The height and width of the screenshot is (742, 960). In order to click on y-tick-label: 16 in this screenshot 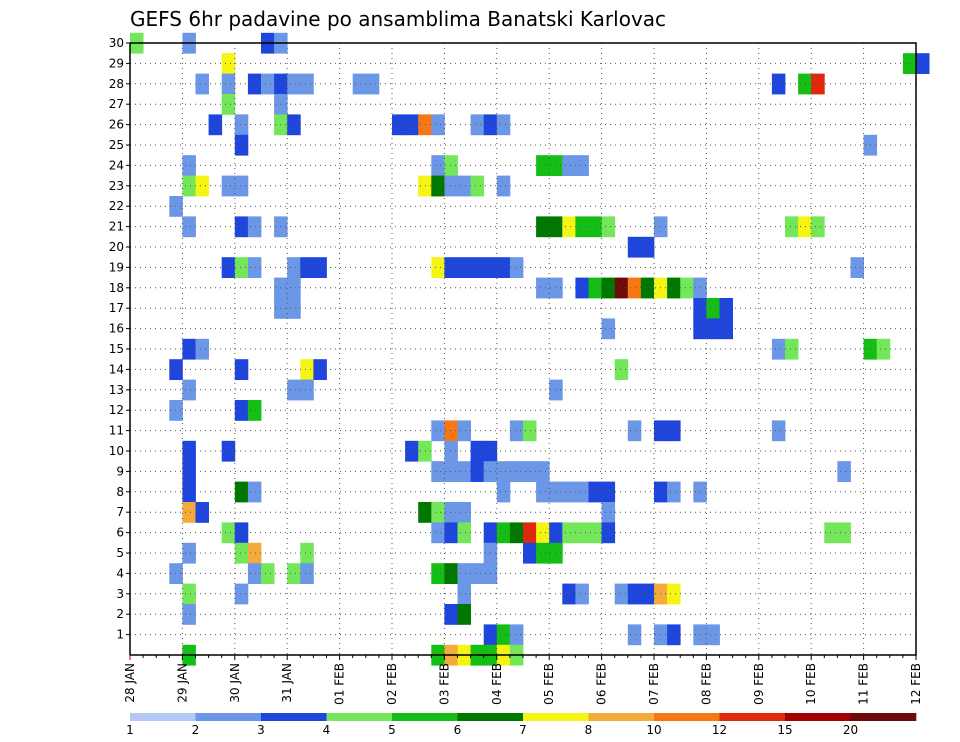, I will do `click(116, 329)`.